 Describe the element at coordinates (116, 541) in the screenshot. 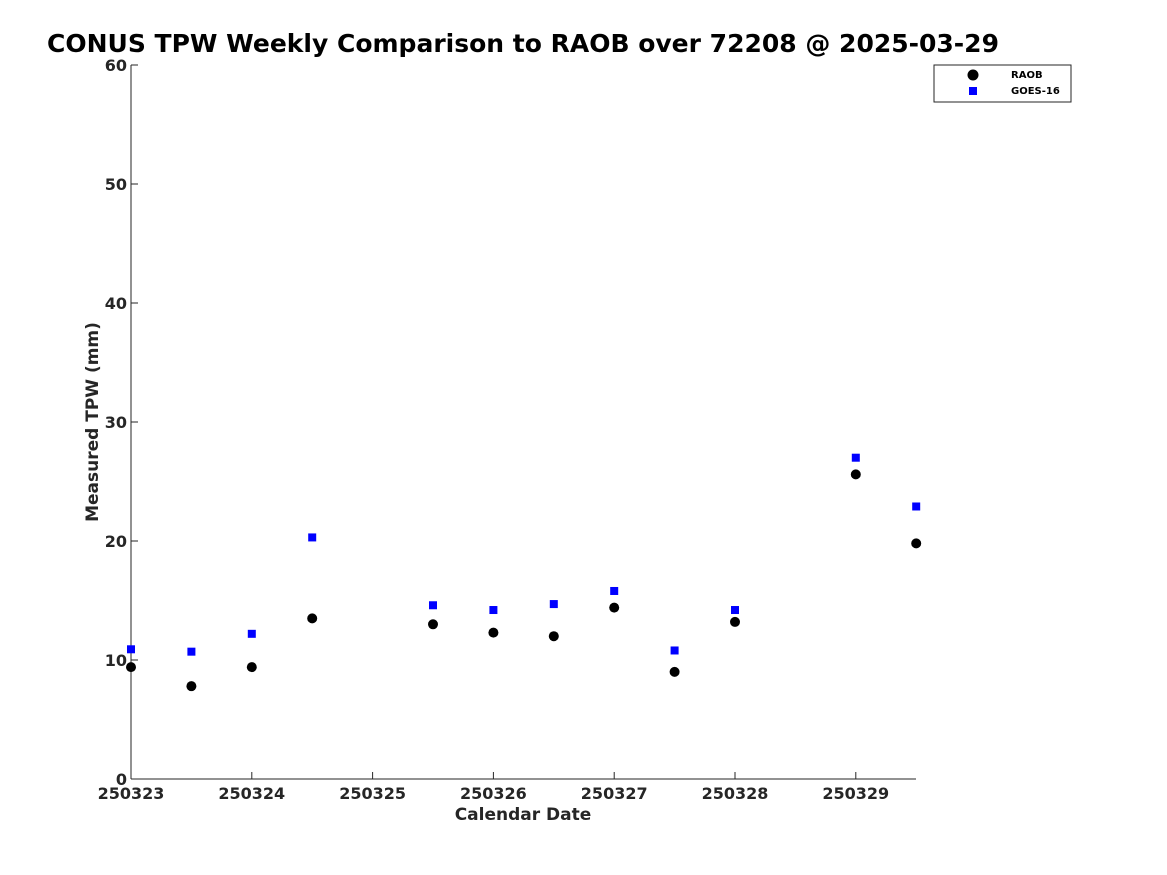

I see `y-tick-label: 20` at that location.